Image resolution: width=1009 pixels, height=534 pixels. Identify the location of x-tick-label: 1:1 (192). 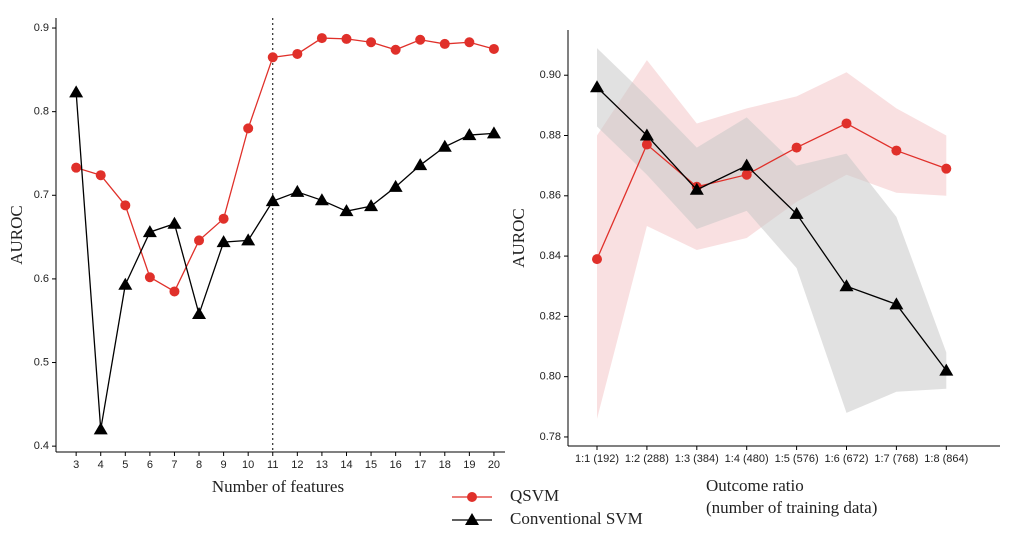
(597, 459).